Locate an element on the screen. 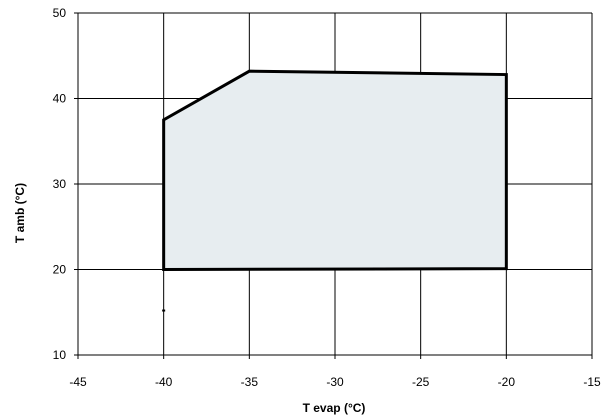 The height and width of the screenshot is (420, 603). y-tick-label: 50 is located at coordinates (60, 13).